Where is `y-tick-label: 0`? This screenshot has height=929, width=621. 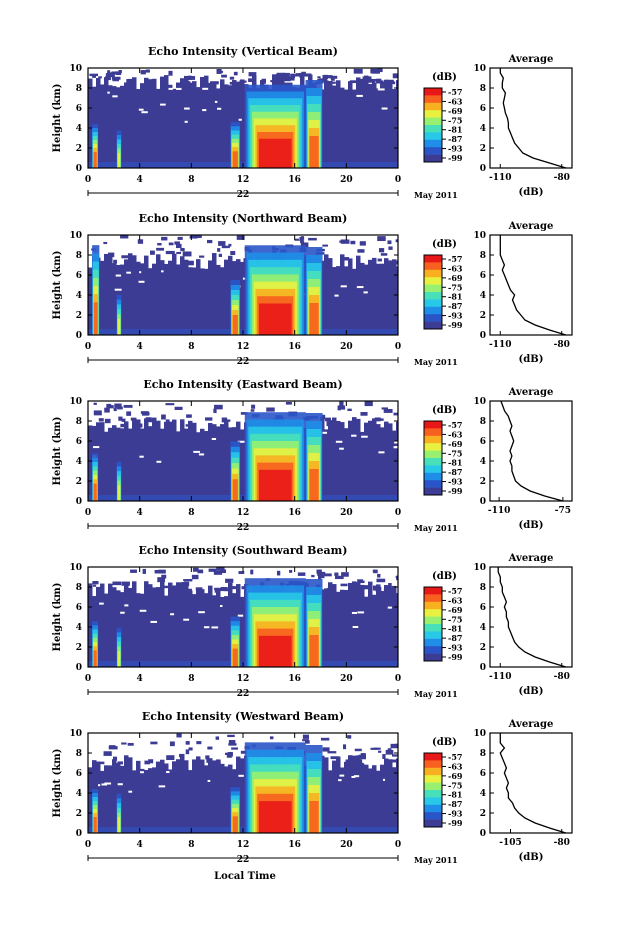 y-tick-label: 0 is located at coordinates (79, 336).